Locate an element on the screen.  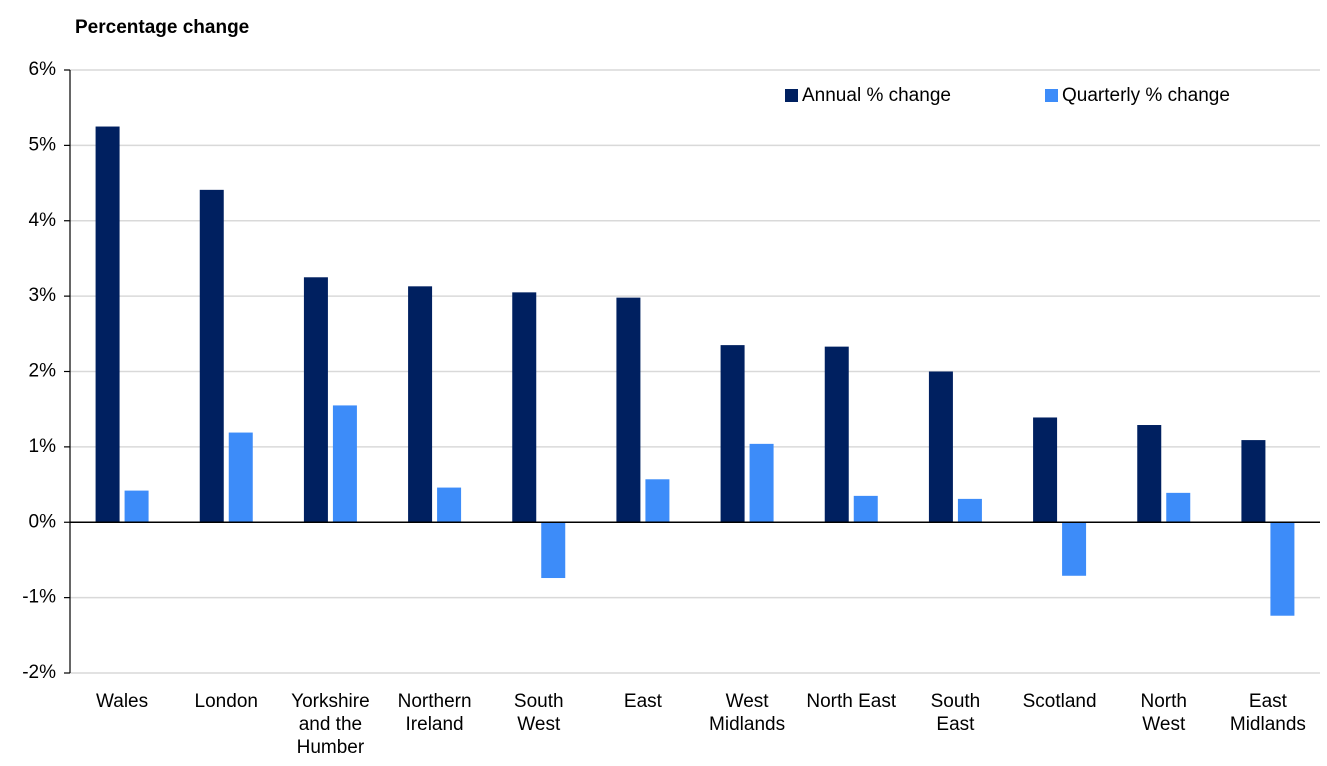
x-tick-label: East Midlands is located at coordinates (1267, 713).